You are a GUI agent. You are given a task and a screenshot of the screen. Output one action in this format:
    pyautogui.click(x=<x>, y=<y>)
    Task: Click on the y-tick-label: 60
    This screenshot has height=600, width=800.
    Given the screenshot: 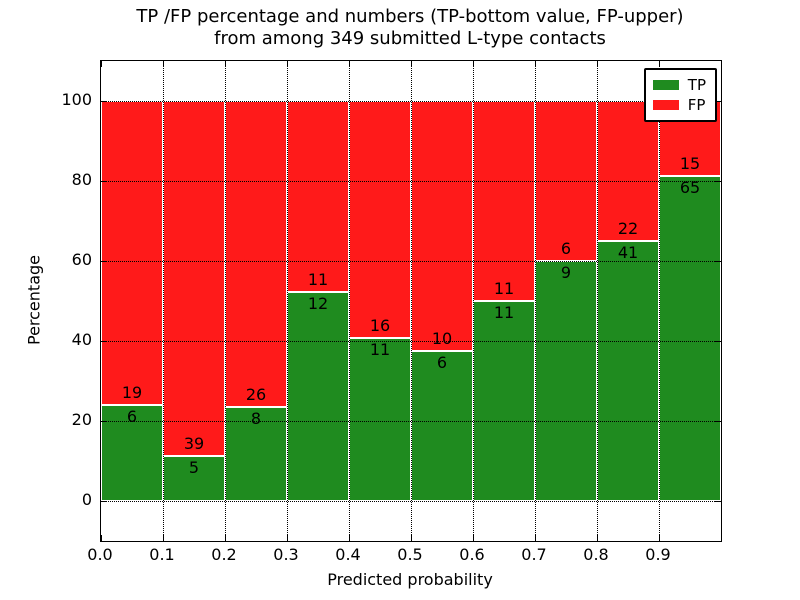 What is the action you would take?
    pyautogui.click(x=81, y=259)
    